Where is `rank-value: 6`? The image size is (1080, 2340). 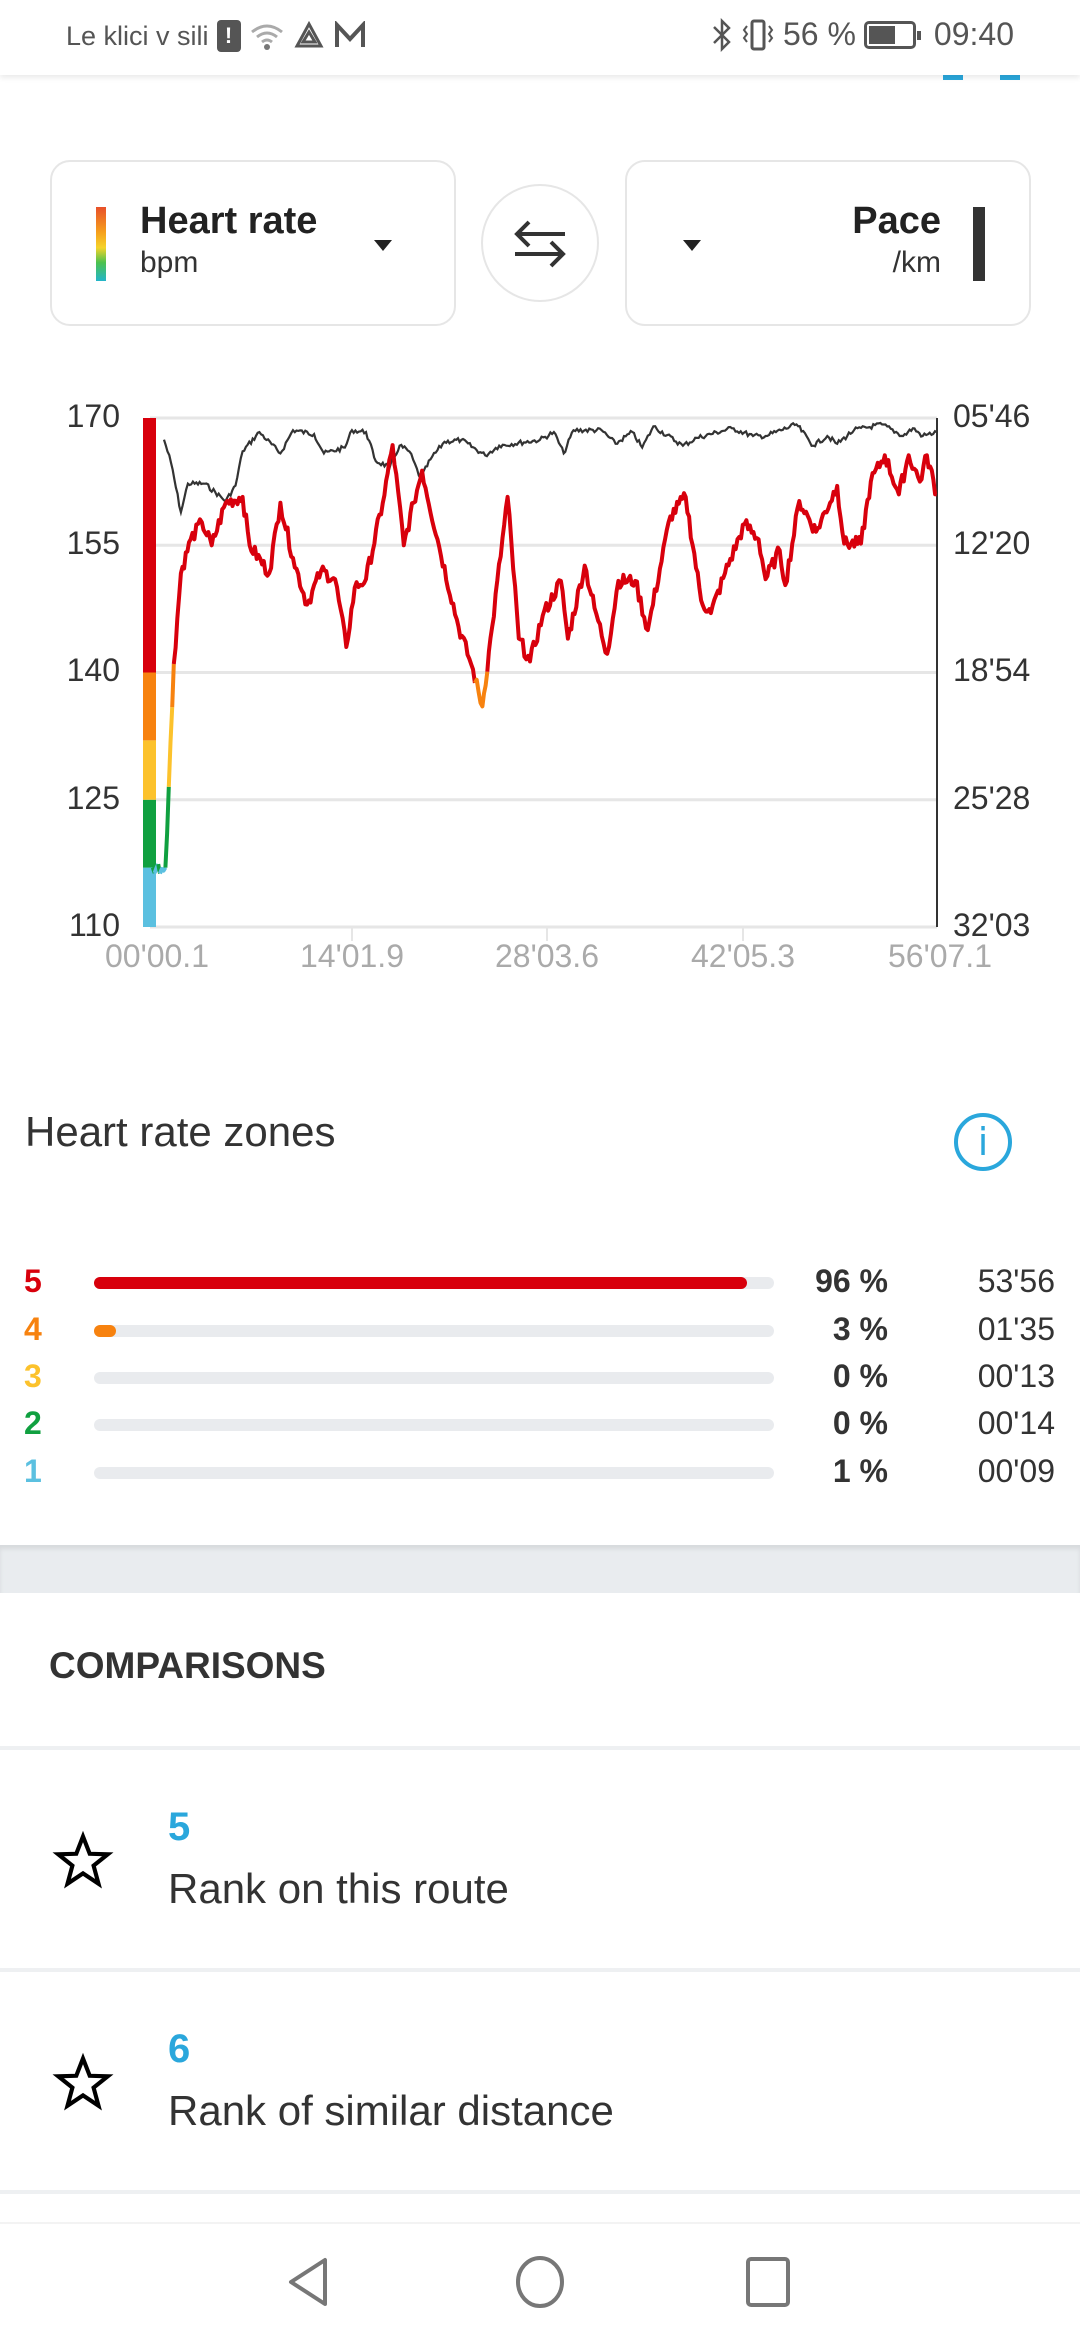
rank-value: 6 is located at coordinates (179, 2049).